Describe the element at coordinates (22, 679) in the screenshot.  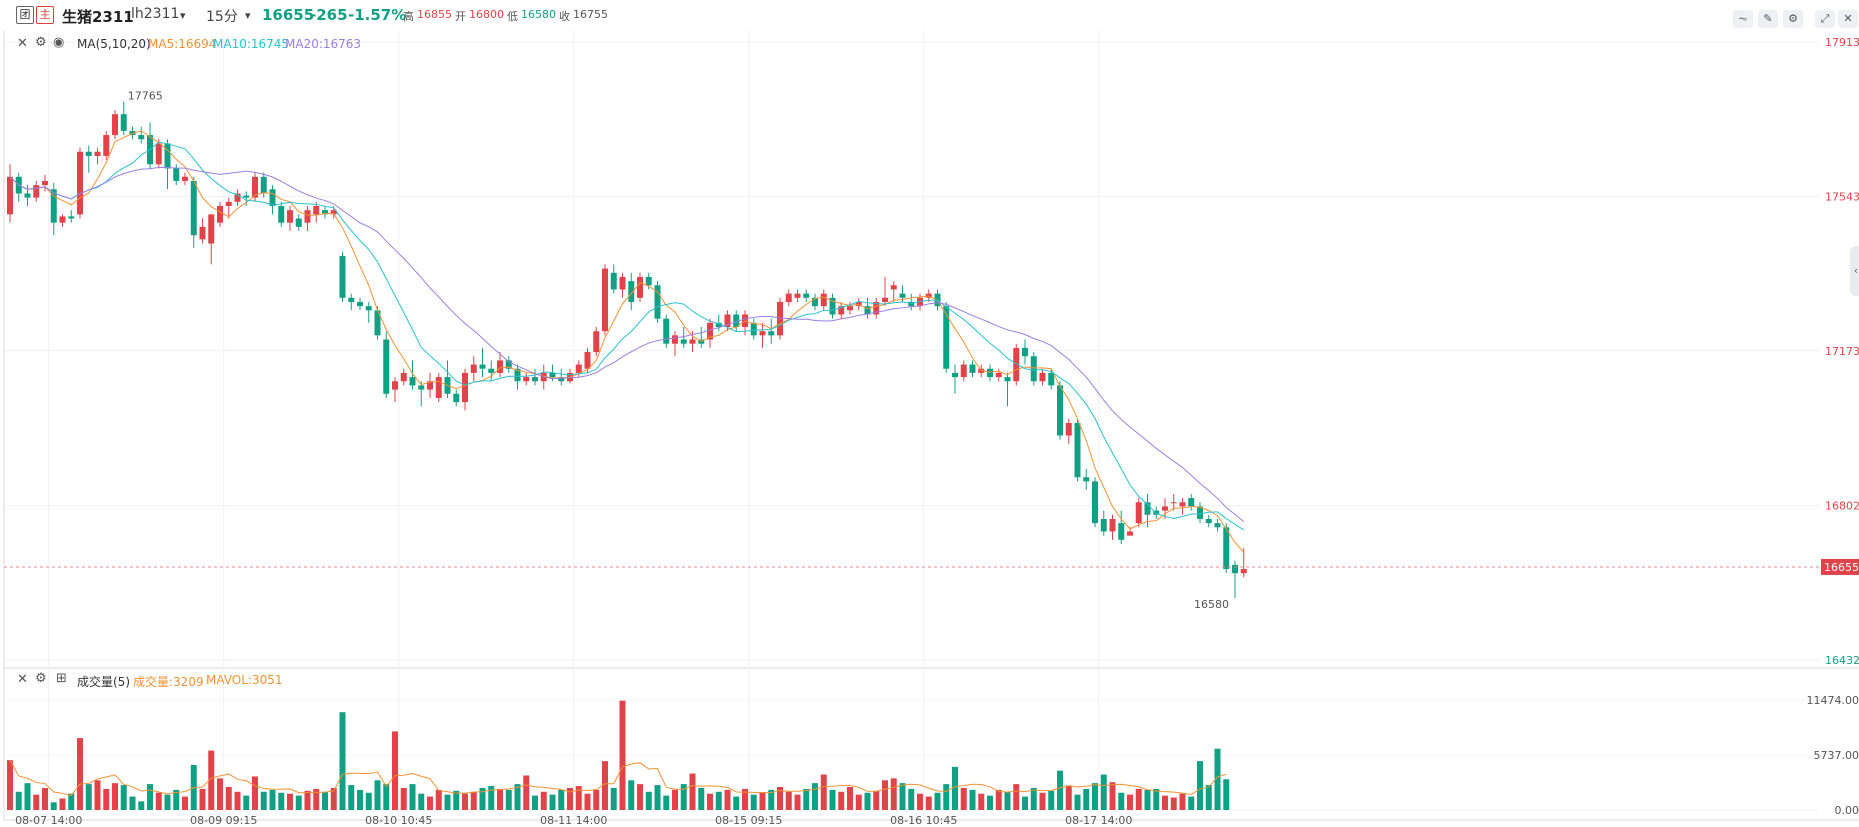
I see `remove-volume-icon: ✕` at that location.